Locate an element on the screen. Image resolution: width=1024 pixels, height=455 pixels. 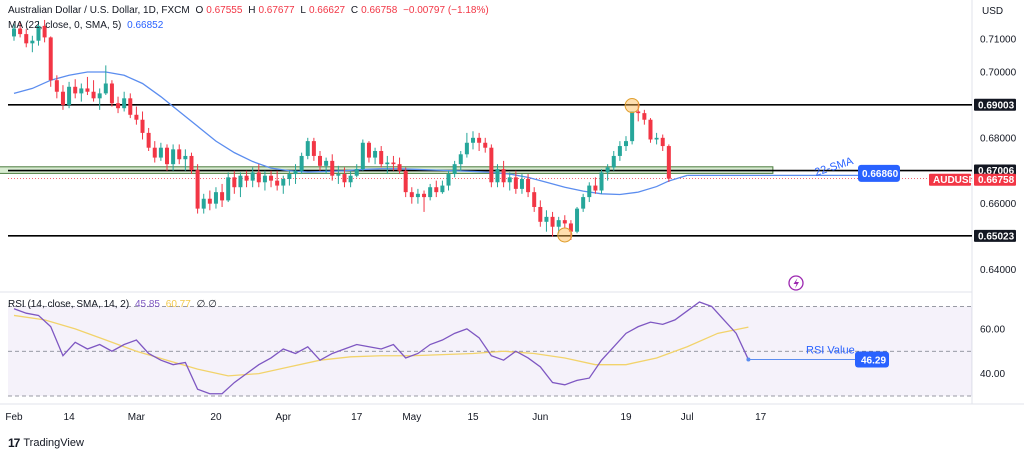
rsi-ma-line is located at coordinates (381, 345).